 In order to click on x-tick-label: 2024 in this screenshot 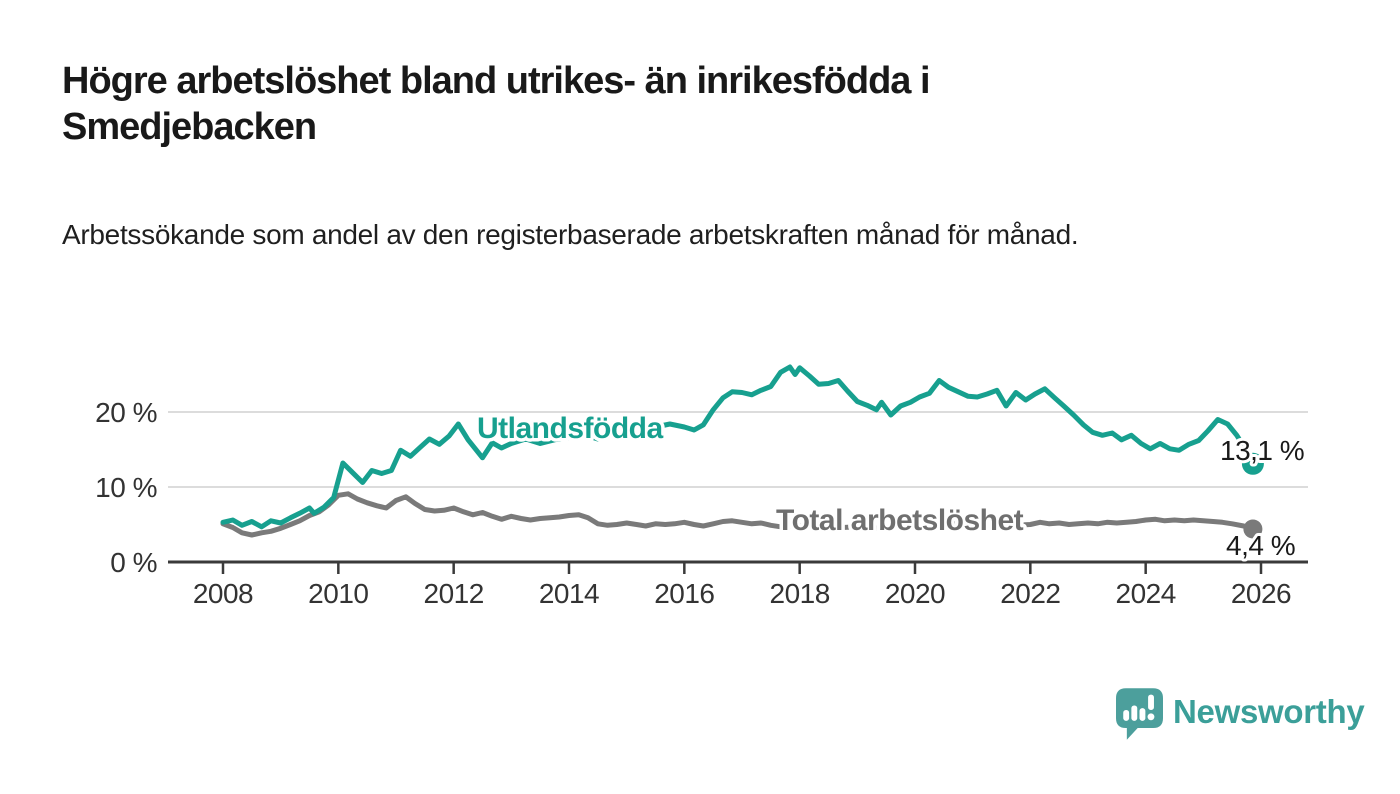, I will do `click(1146, 593)`.